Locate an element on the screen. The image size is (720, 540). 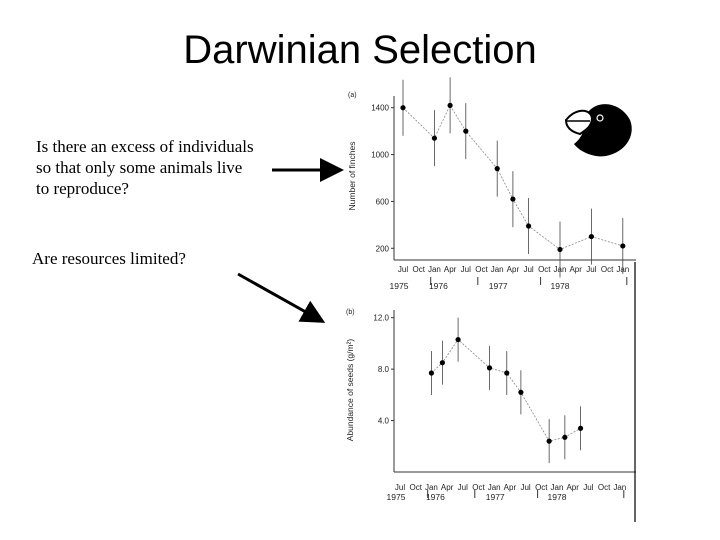
slide-title: Darwinian Selection is located at coordinates (360, 50).